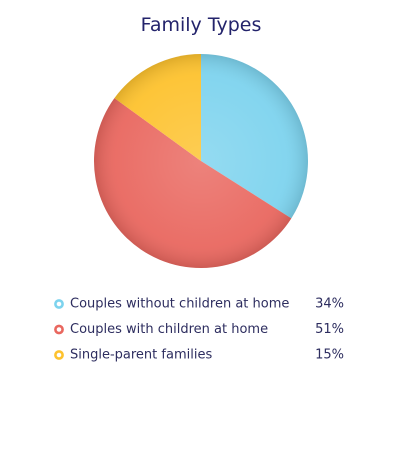 Image resolution: width=402 pixels, height=459 pixels. I want to click on legend-label: Single-parent families, so click(141, 355).